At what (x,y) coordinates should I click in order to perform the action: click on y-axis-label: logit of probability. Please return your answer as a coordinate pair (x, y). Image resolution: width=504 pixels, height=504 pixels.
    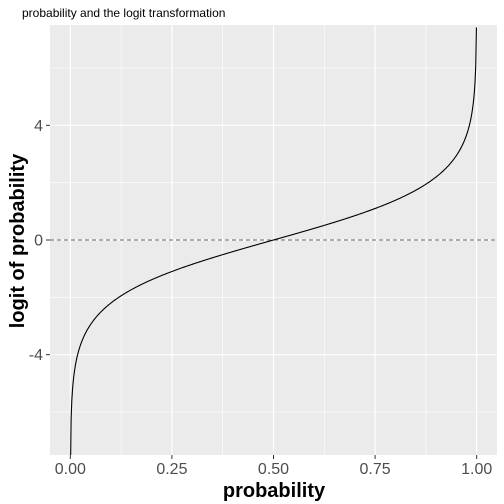
    Looking at the image, I should click on (18, 240).